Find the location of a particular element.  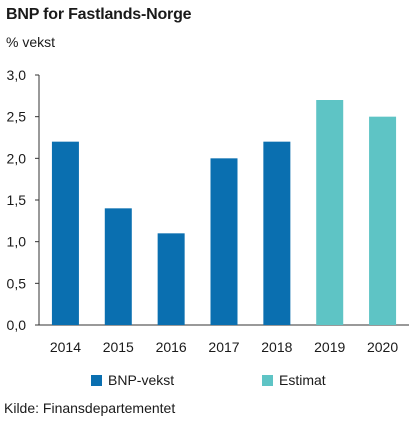

y-tick-label: 2,0 is located at coordinates (17, 158).